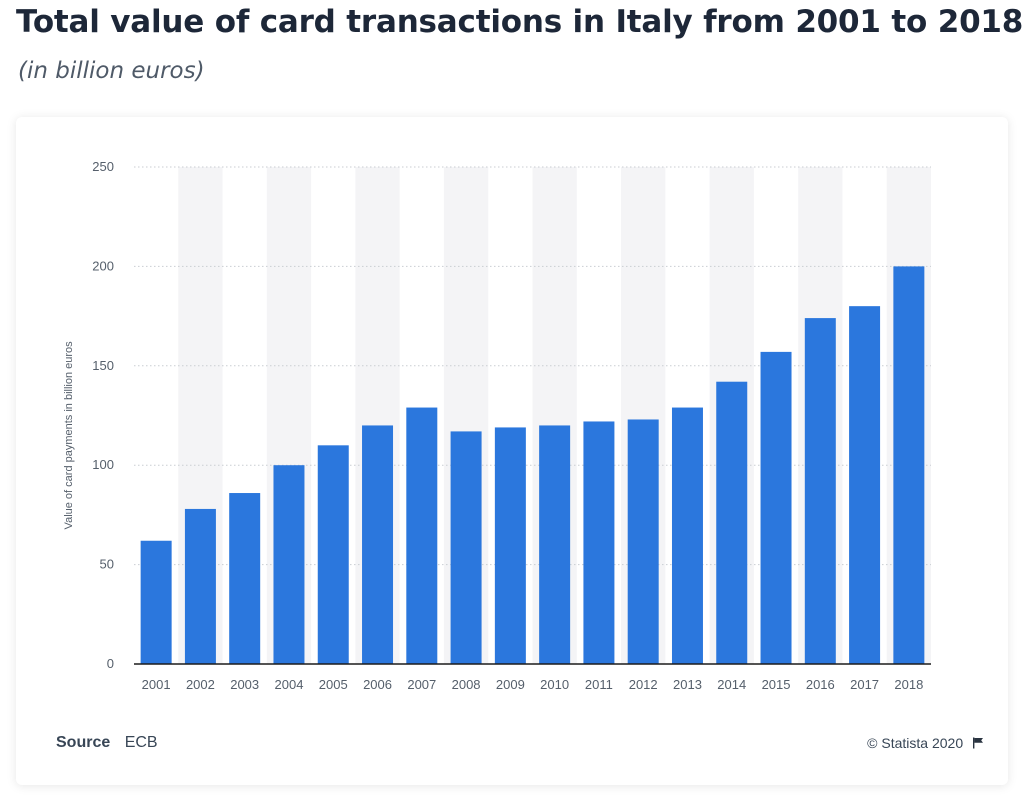  Describe the element at coordinates (776, 684) in the screenshot. I see `x-tick-label: 2015` at that location.